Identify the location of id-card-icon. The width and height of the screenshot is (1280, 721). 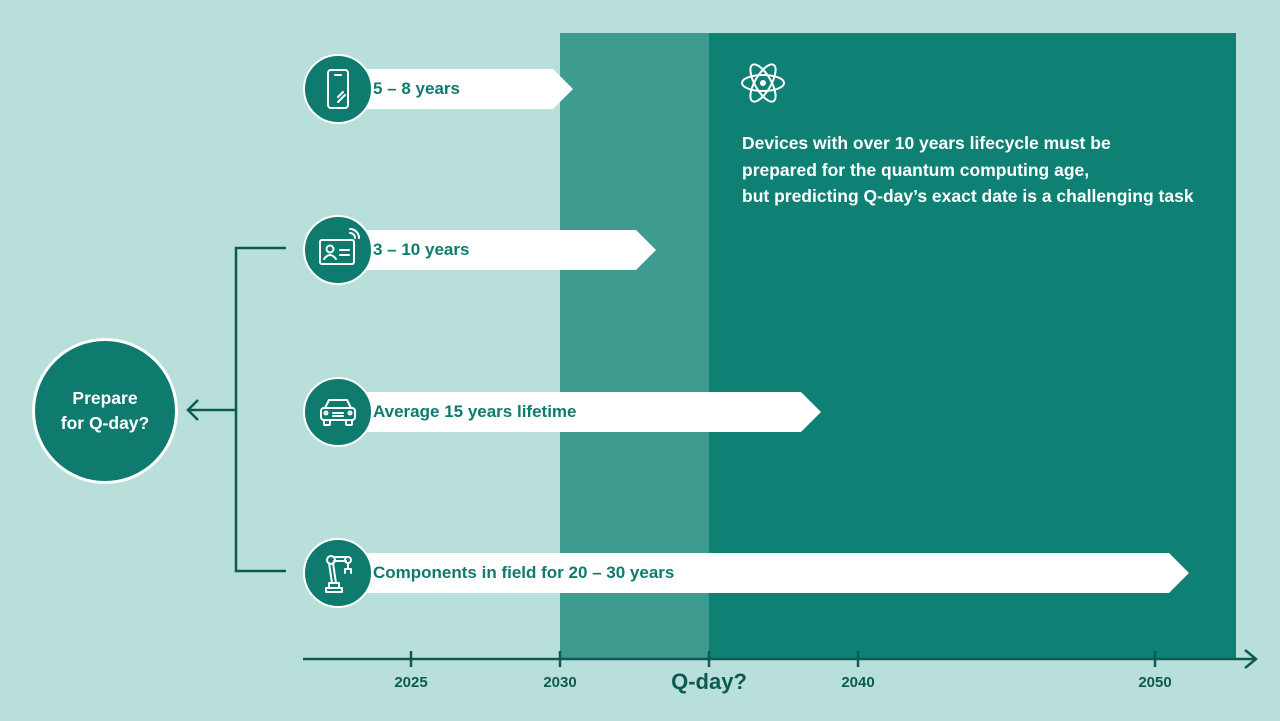
(339, 246).